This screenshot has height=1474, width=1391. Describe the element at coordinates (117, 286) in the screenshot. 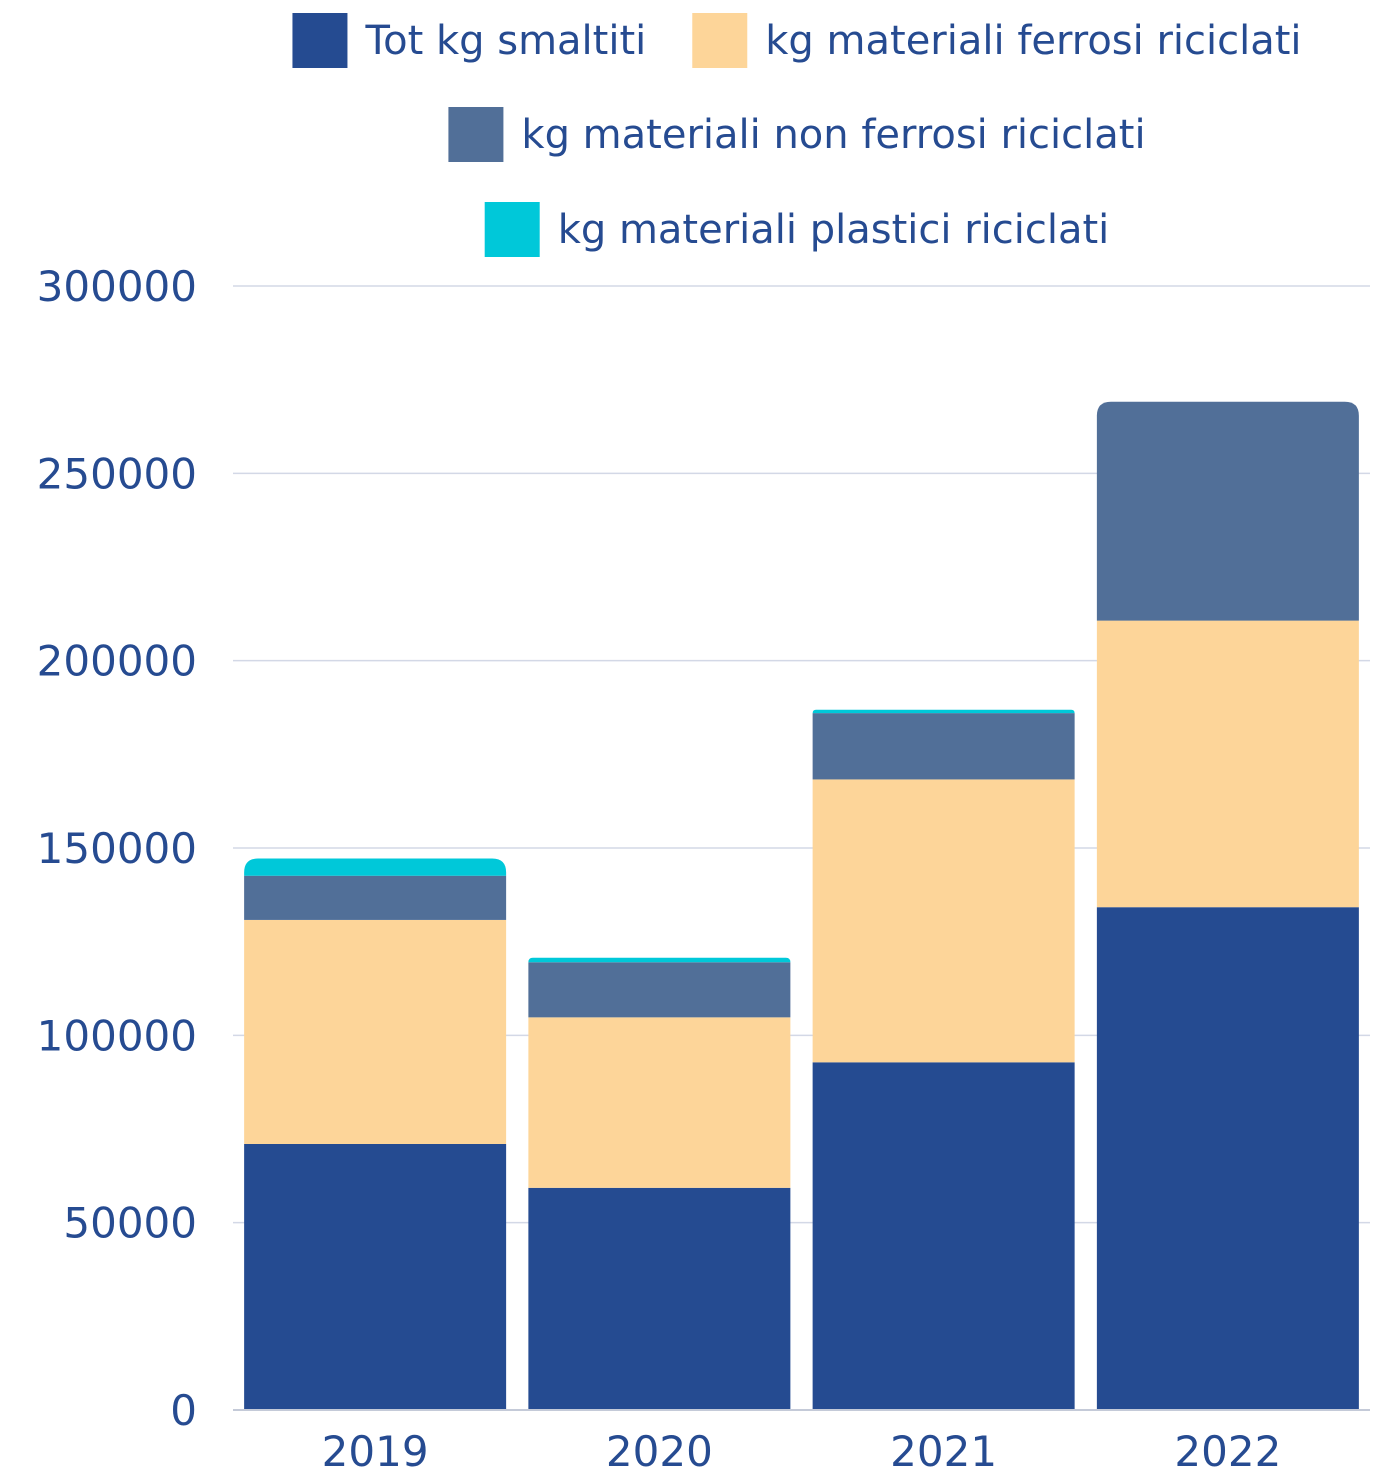

I see `y-tick-label: 300000` at that location.